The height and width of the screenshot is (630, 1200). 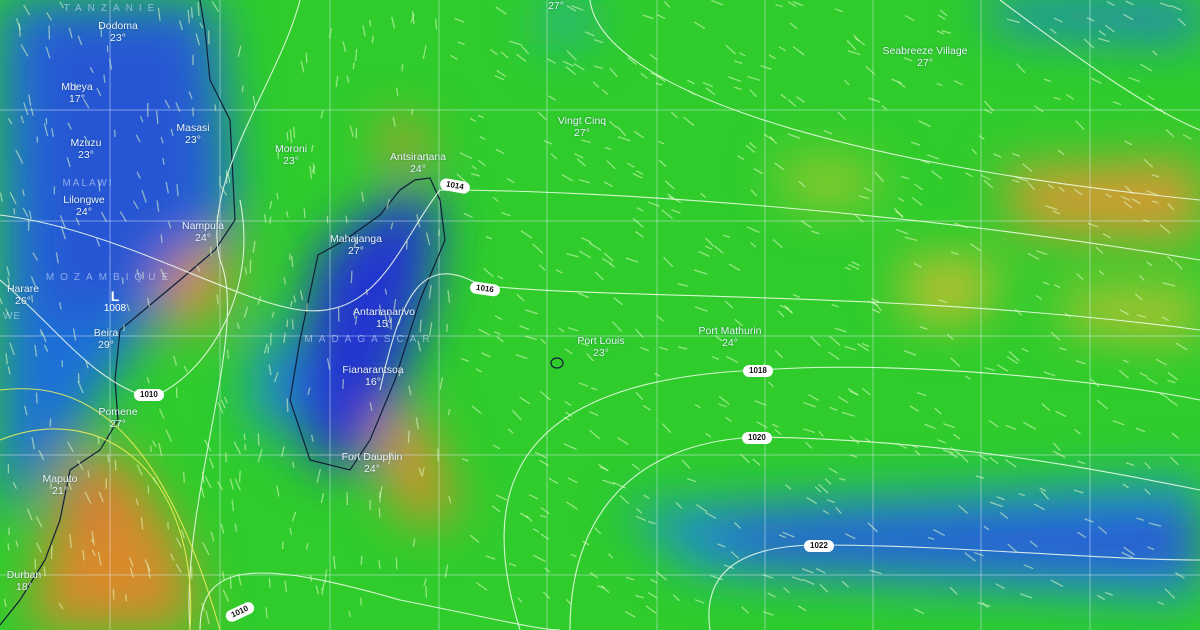 I want to click on city-label: Pomene 27°, so click(x=117, y=418).